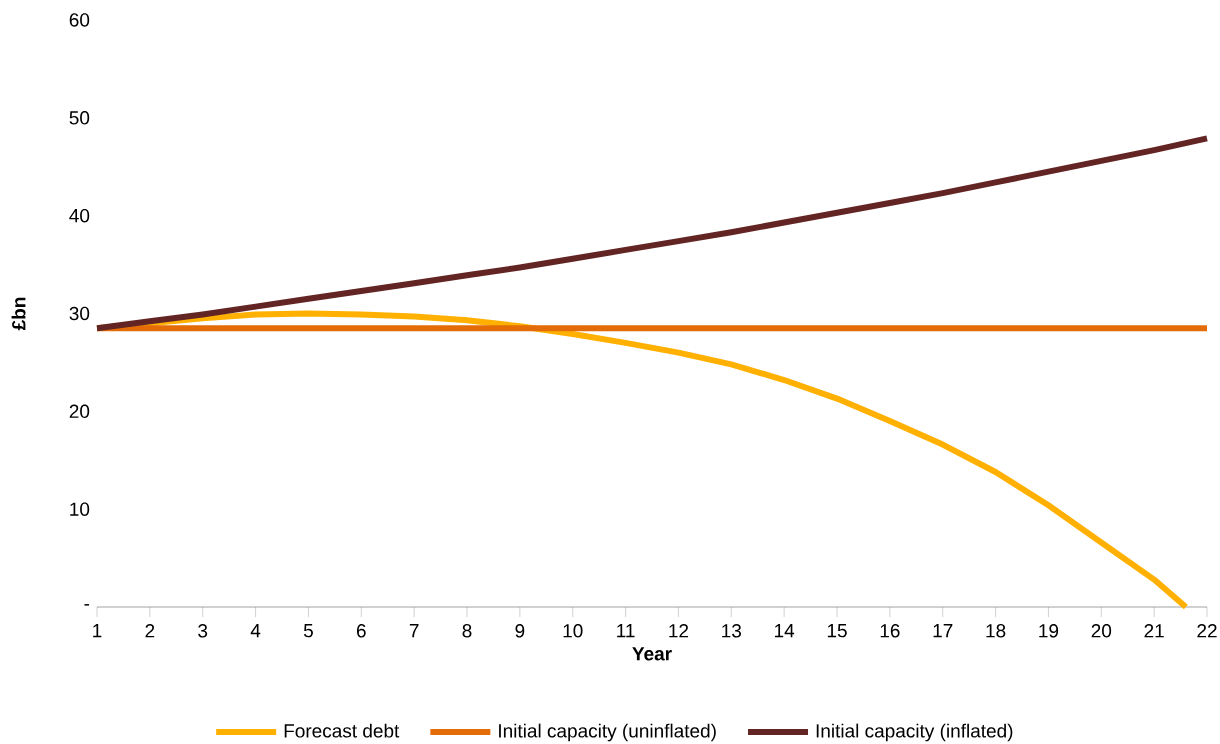 This screenshot has width=1220, height=744. Describe the element at coordinates (80, 509) in the screenshot. I see `y-tick-label: 10` at that location.